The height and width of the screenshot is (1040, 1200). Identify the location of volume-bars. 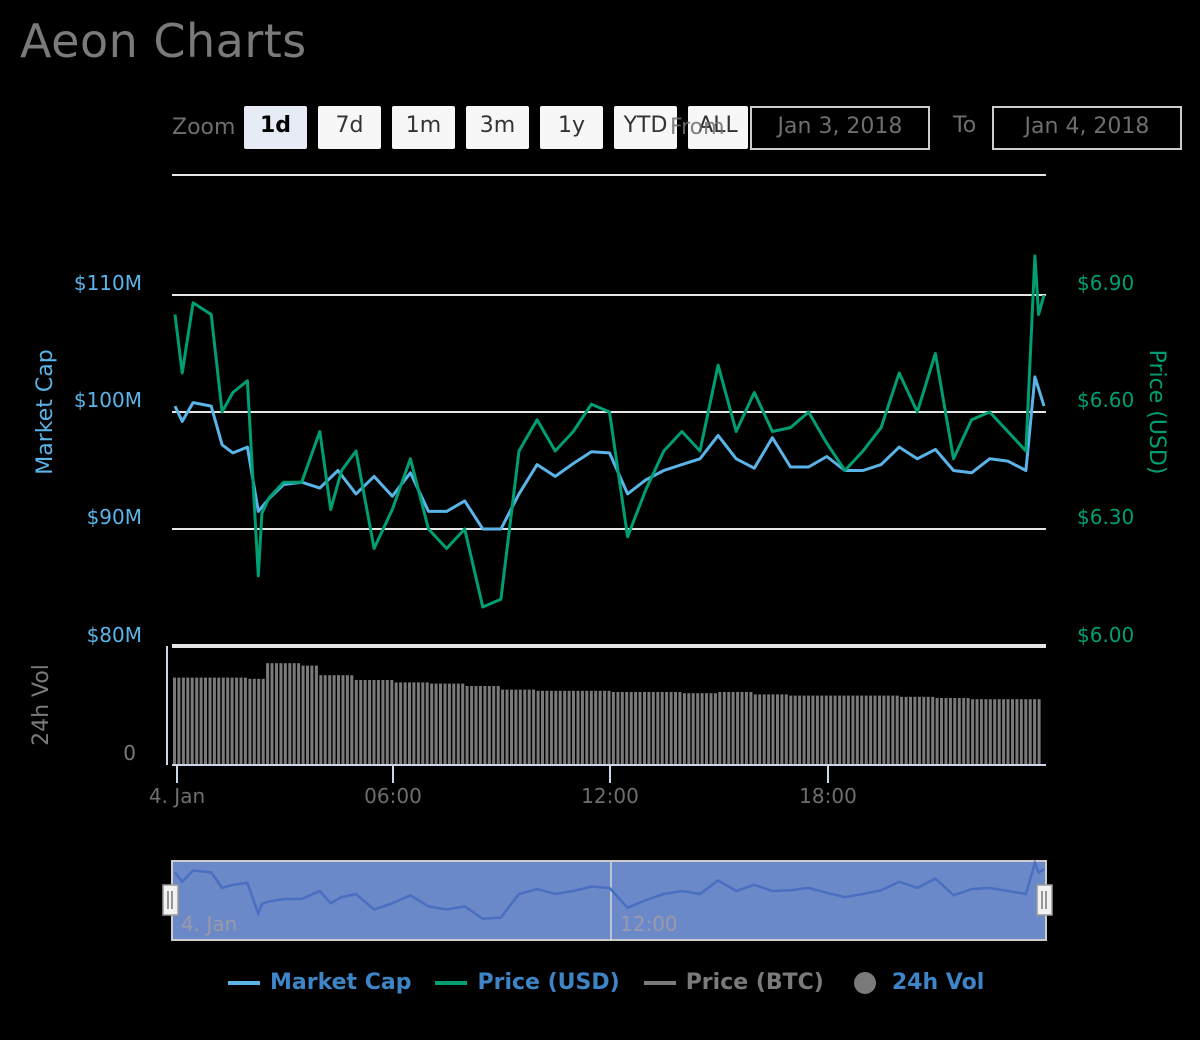
(607, 713).